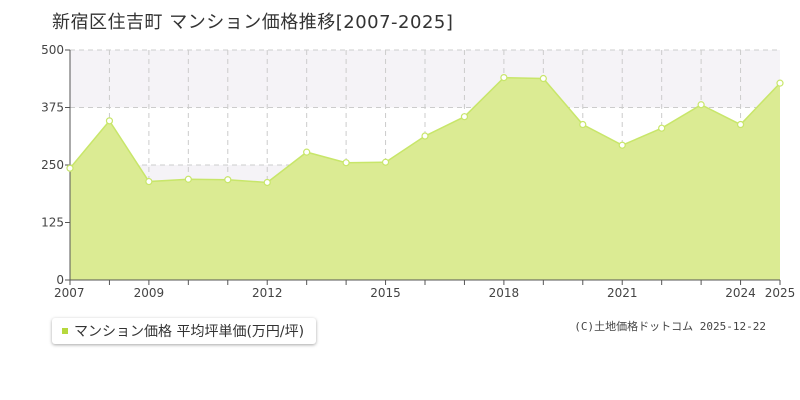 This screenshot has height=400, width=800. I want to click on y-tick-label: 125, so click(52, 223).